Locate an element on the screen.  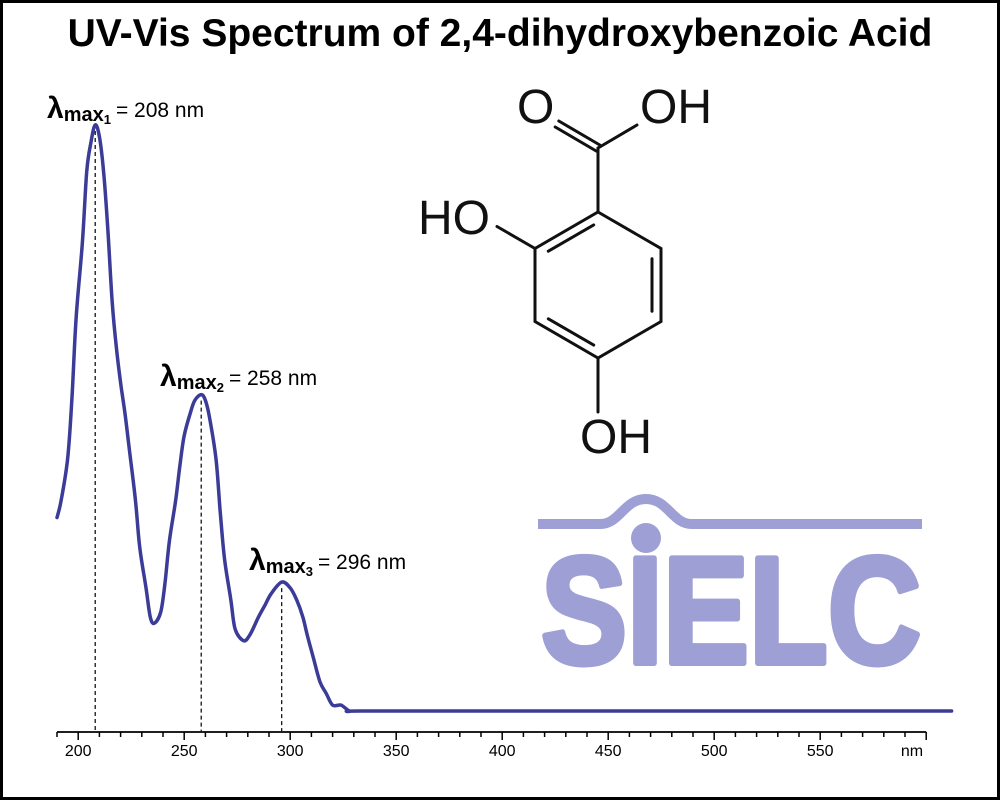
logo-lettering: SIELC is located at coordinates (731, 611).